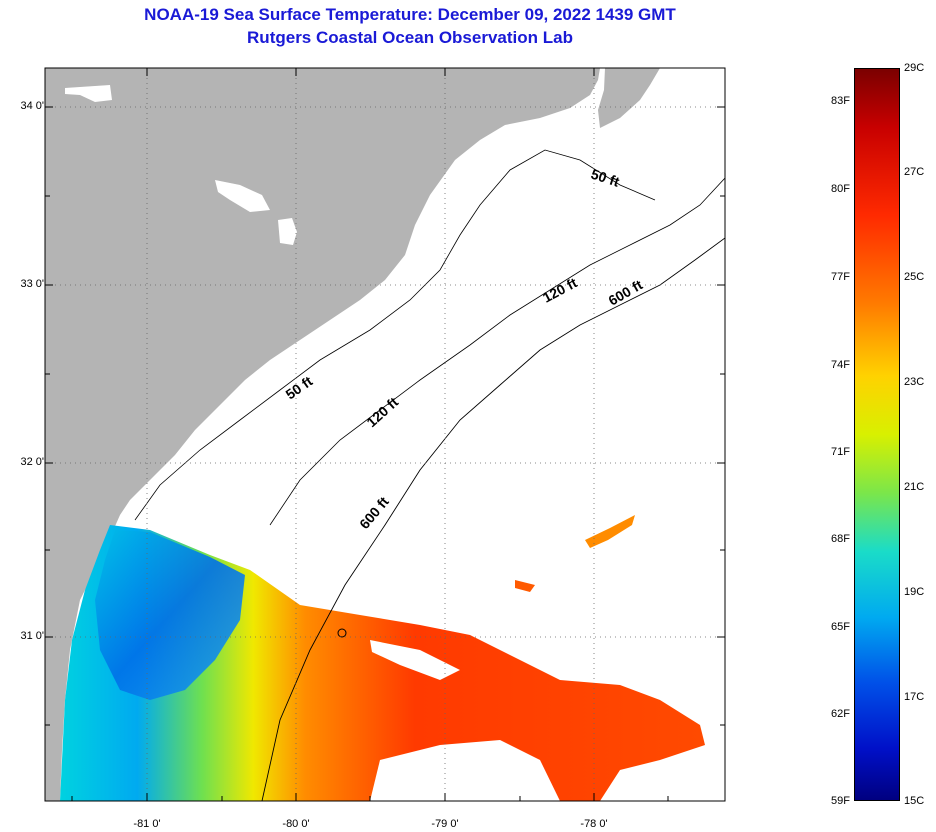  Describe the element at coordinates (629, 98) in the screenshot. I see `land-mass-nc` at that location.